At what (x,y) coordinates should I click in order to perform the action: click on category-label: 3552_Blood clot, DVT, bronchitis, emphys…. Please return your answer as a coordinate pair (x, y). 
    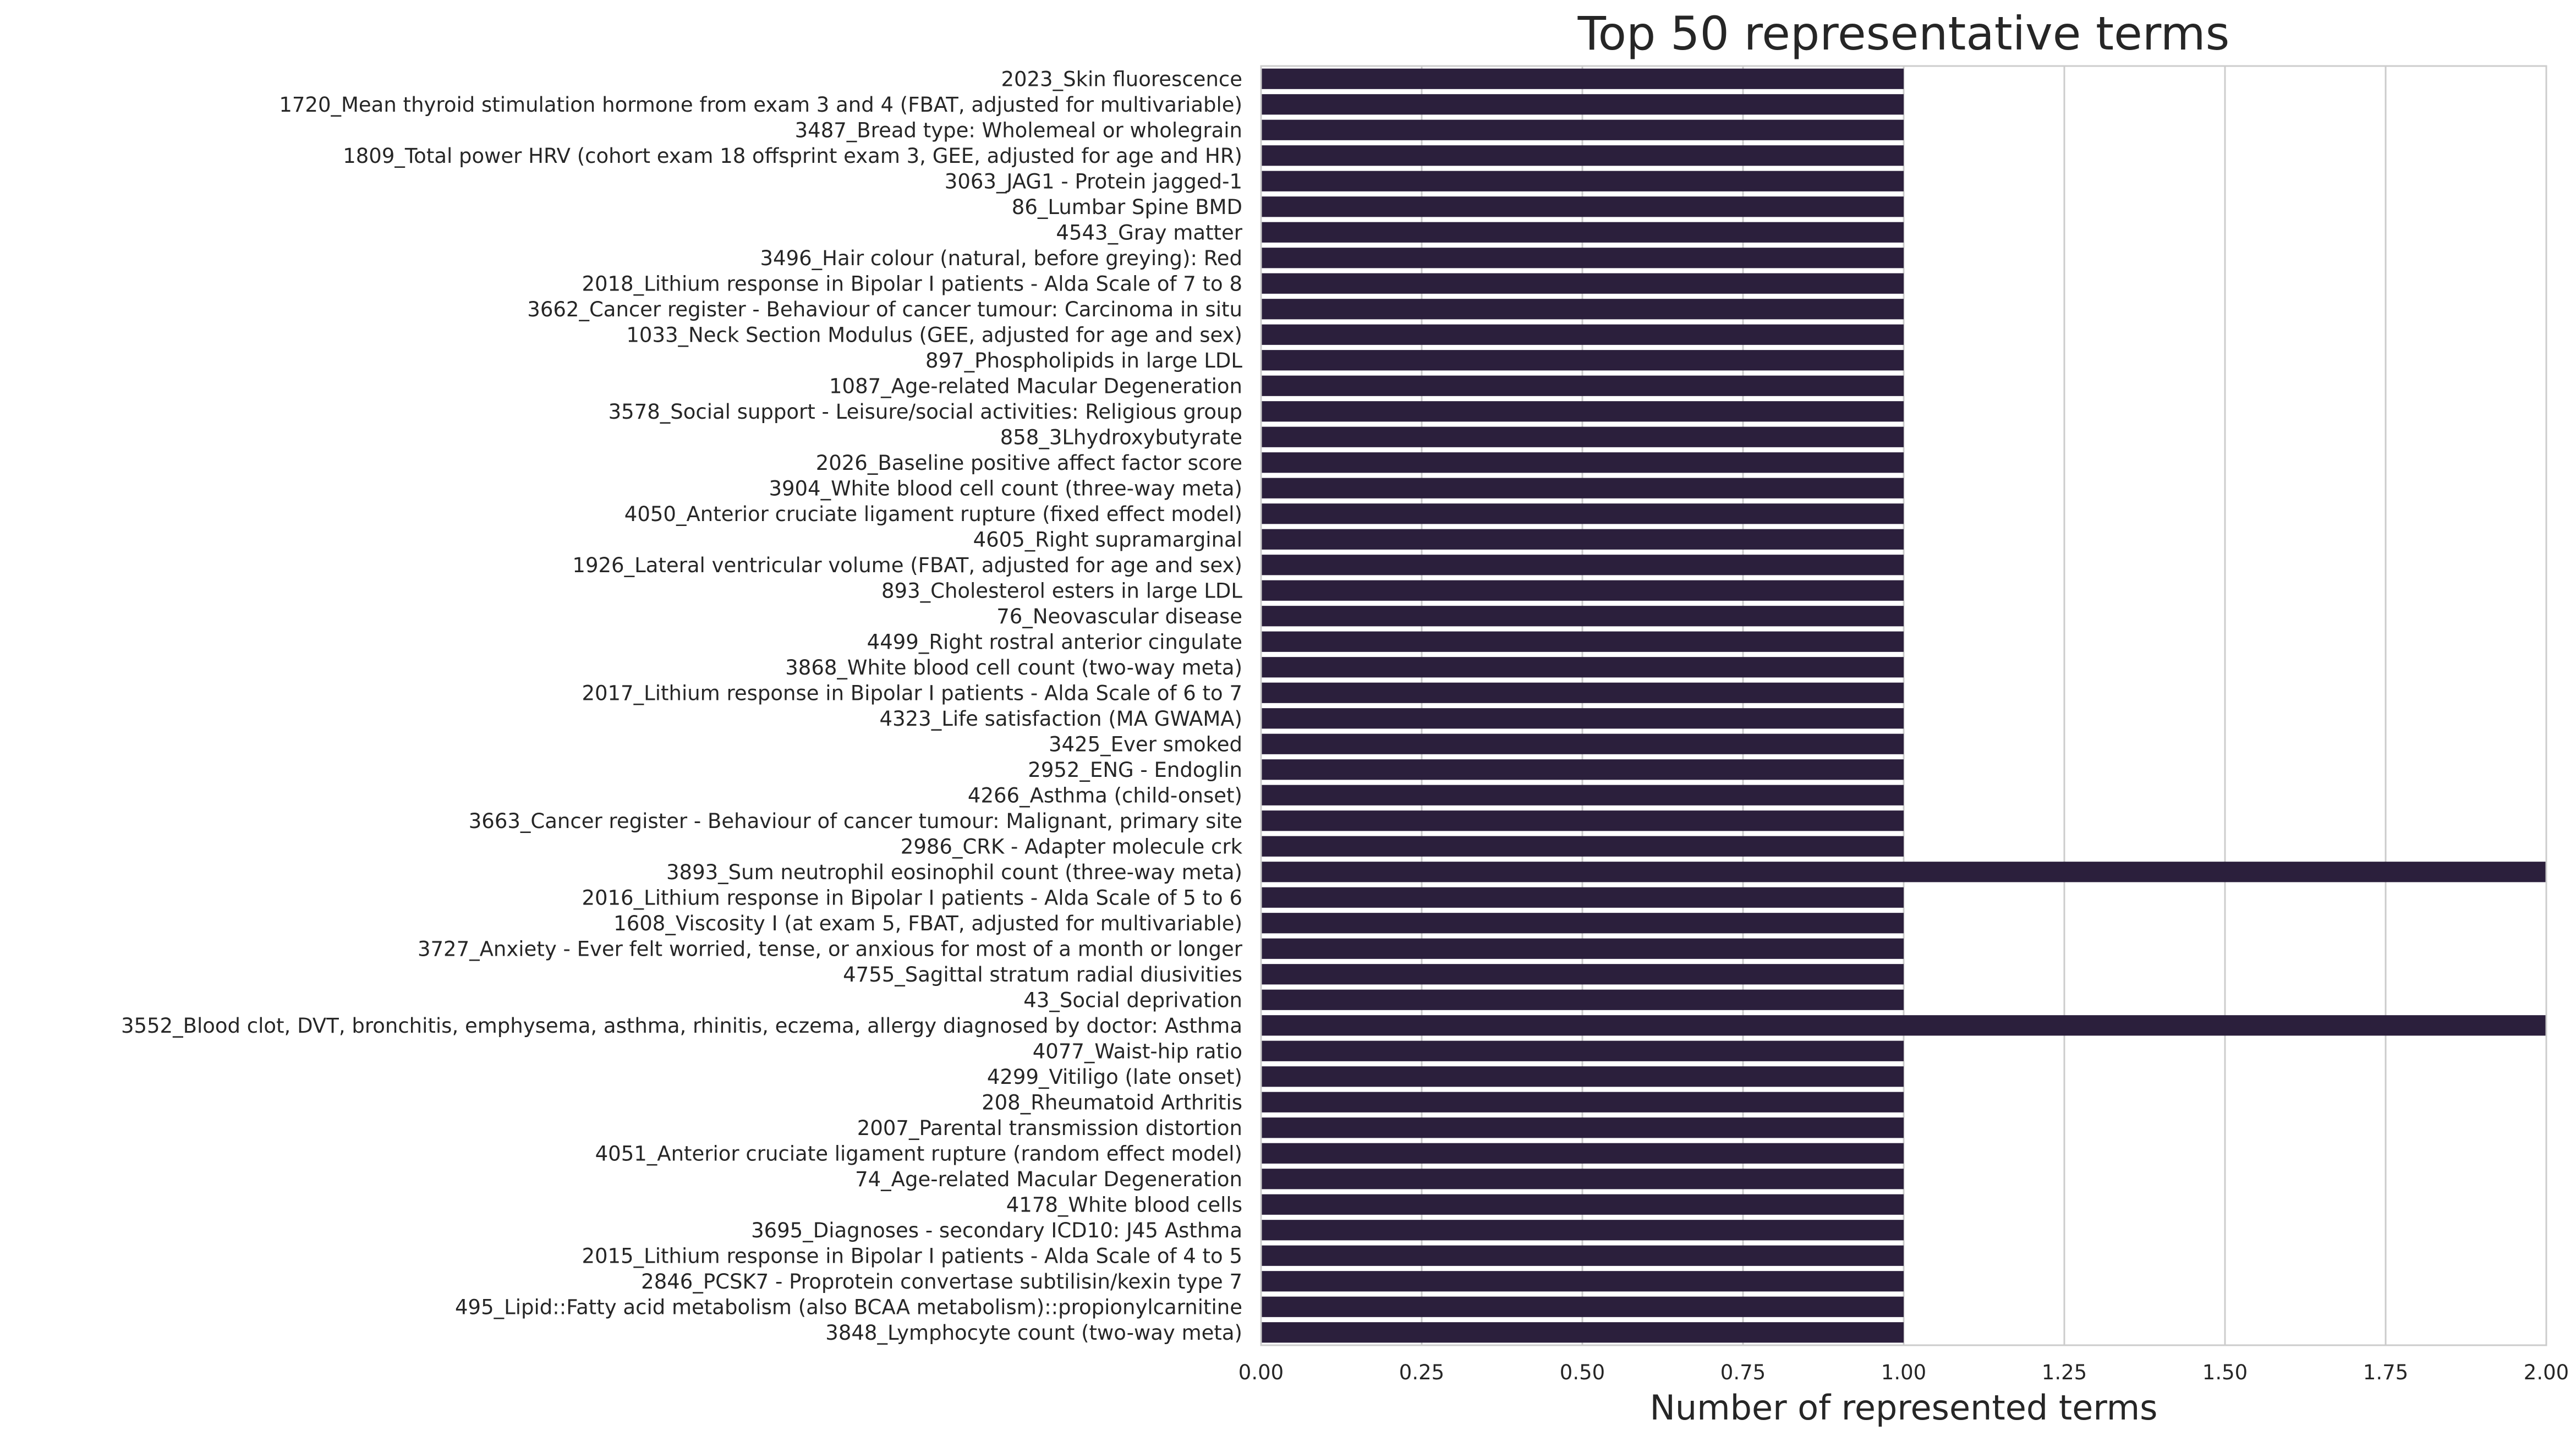
    Looking at the image, I should click on (682, 1026).